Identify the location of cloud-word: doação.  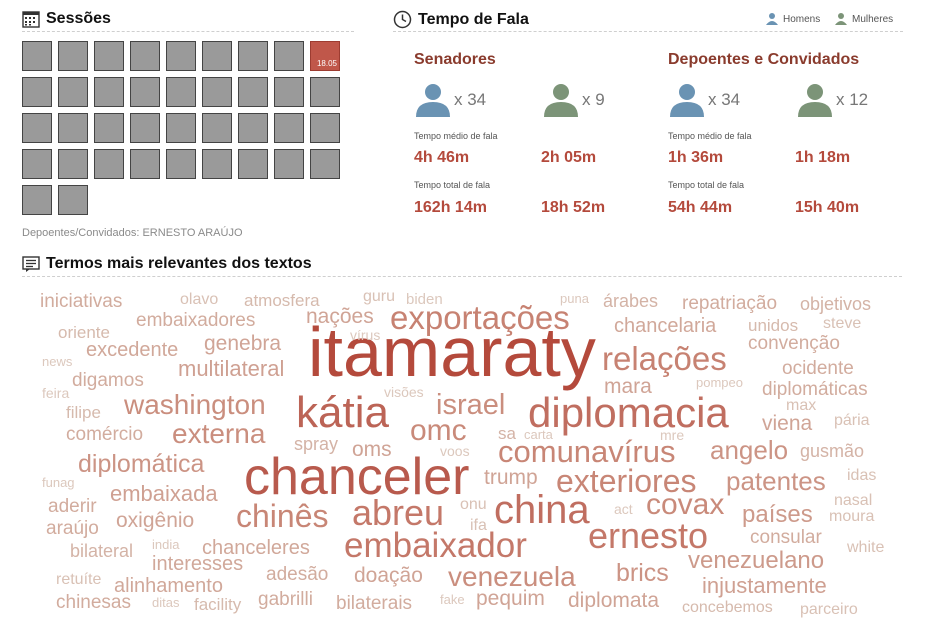
(388, 575).